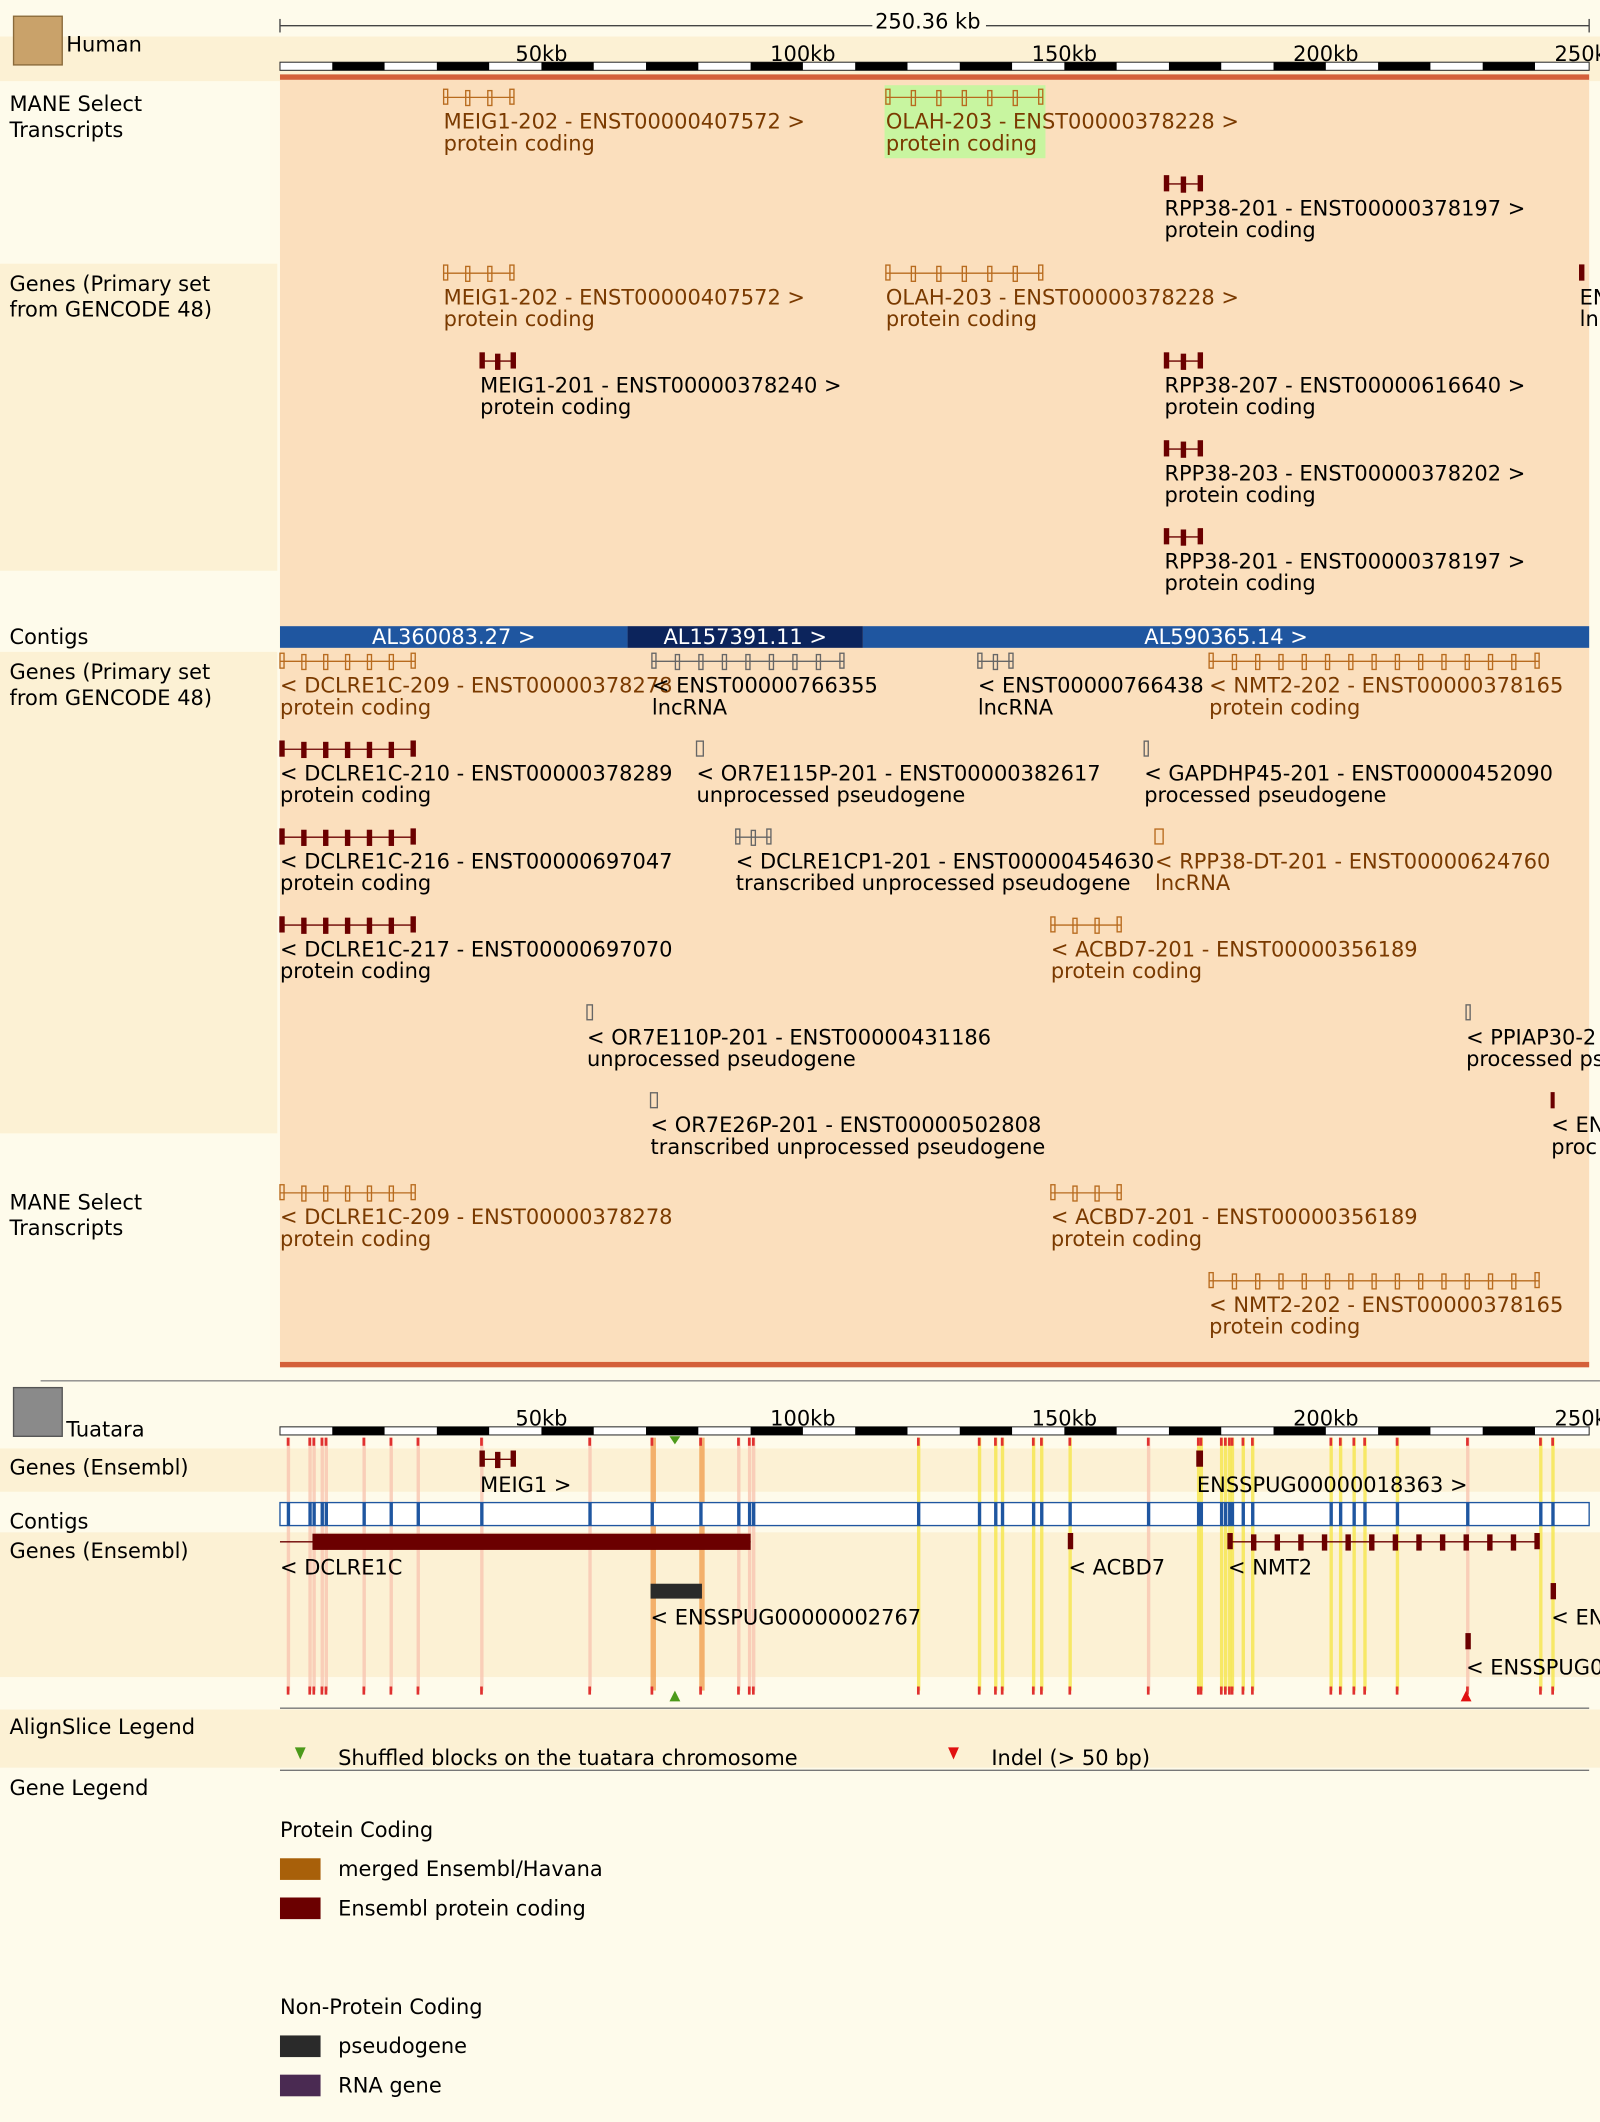 The width and height of the screenshot is (1600, 2122). Describe the element at coordinates (139, 892) in the screenshot. I see `label-band` at that location.